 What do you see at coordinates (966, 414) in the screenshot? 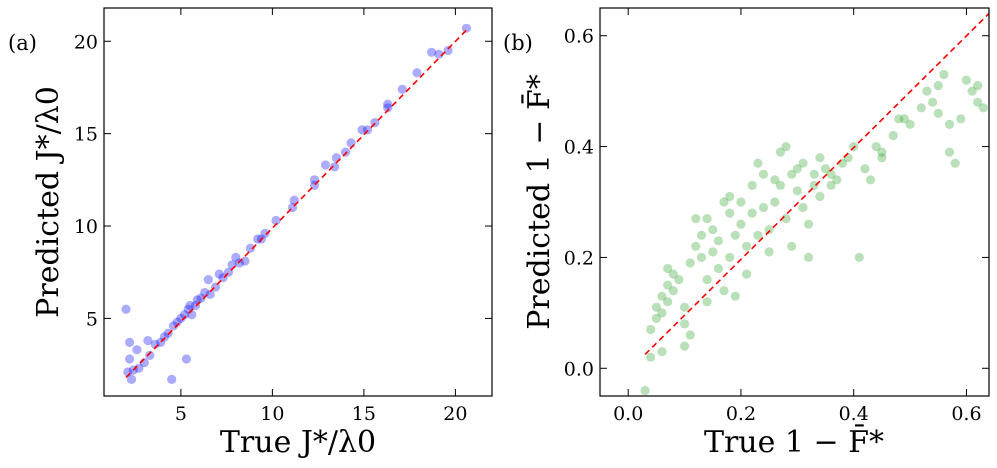
I see `x-tick-label: 0.6` at bounding box center [966, 414].